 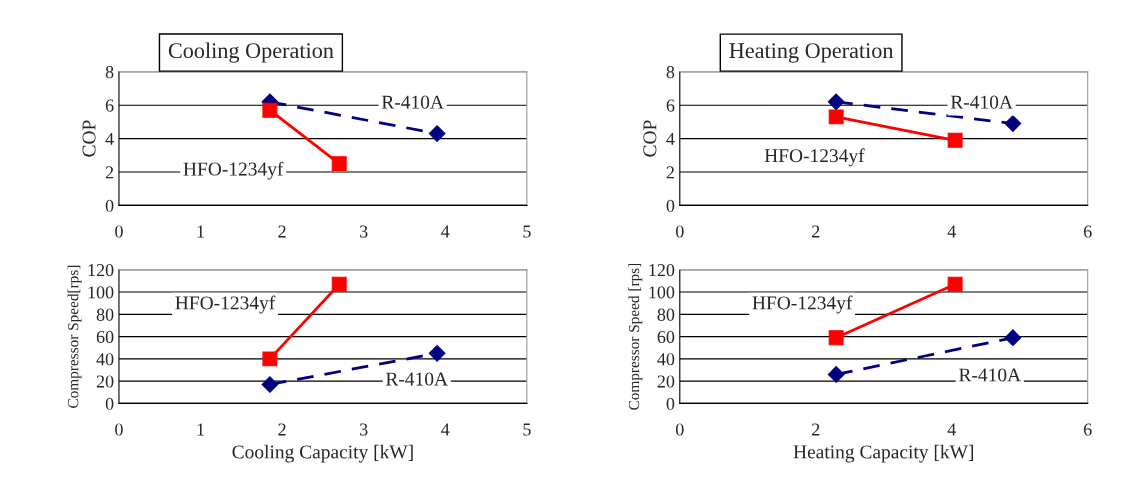 I want to click on chart-title: Heating Operation, so click(x=811, y=53).